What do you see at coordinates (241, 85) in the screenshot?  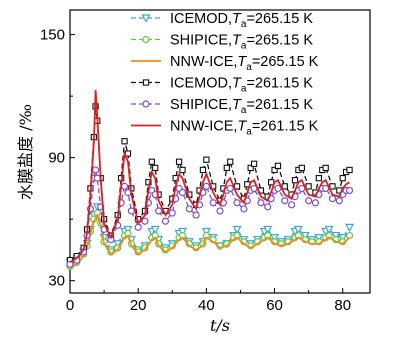 I see `legend-label: ICEMOD,Ta=261.15 K` at bounding box center [241, 85].